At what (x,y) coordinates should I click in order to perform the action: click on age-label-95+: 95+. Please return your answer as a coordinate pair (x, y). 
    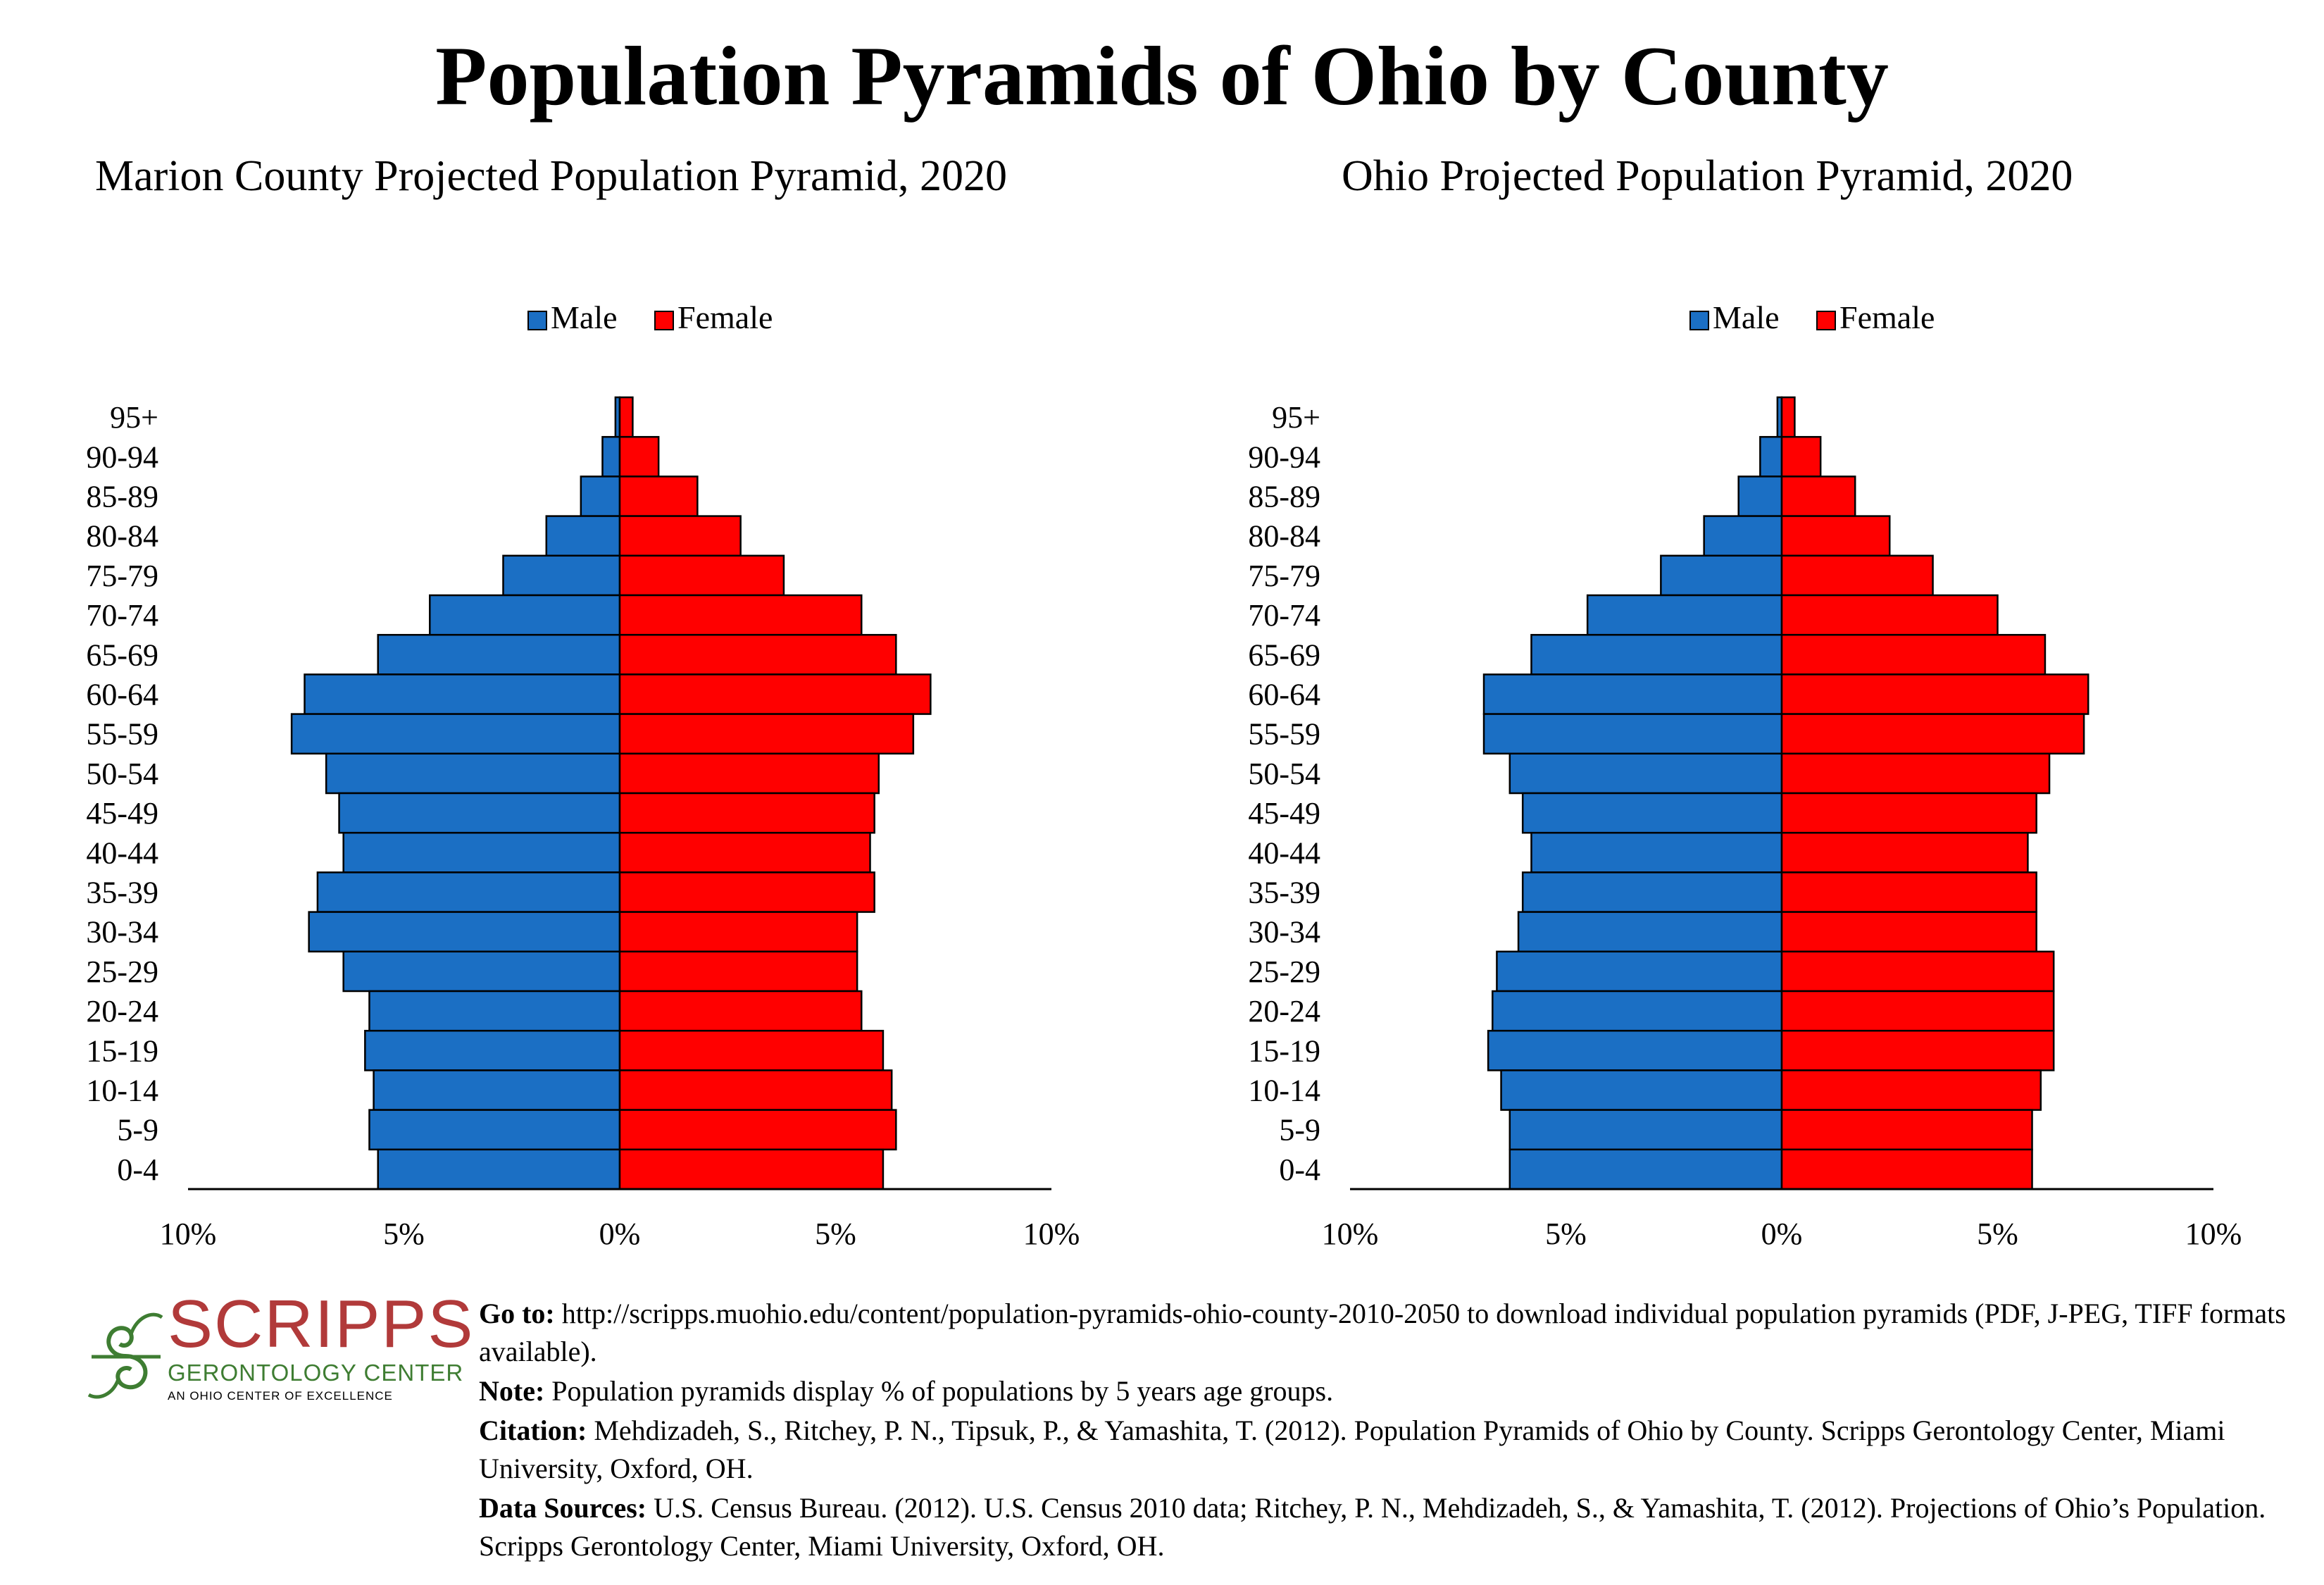
    Looking at the image, I should click on (1296, 417).